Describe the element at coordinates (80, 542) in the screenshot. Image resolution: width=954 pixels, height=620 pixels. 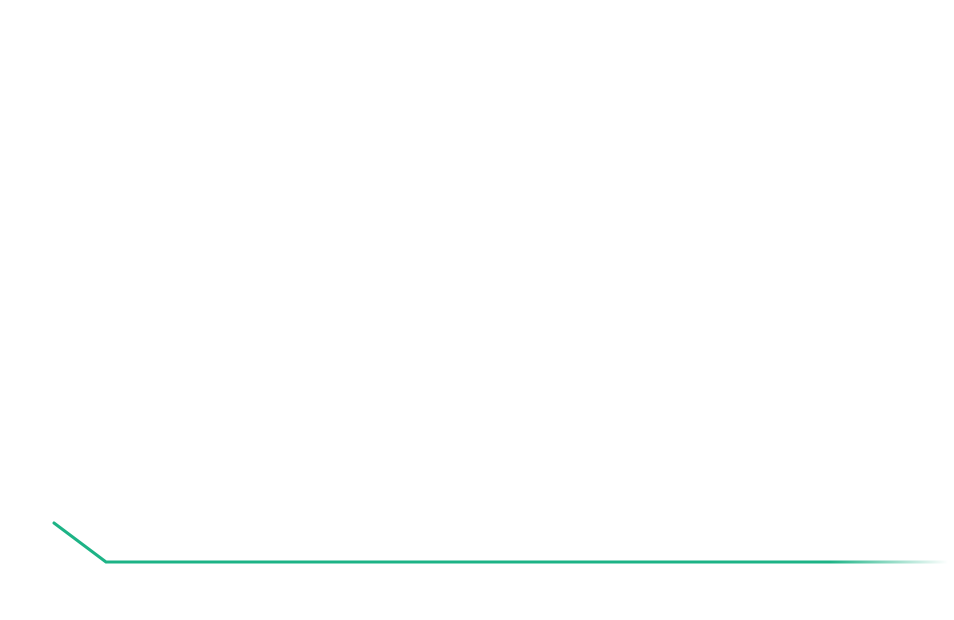
I see `corner-diagonal-segment` at that location.